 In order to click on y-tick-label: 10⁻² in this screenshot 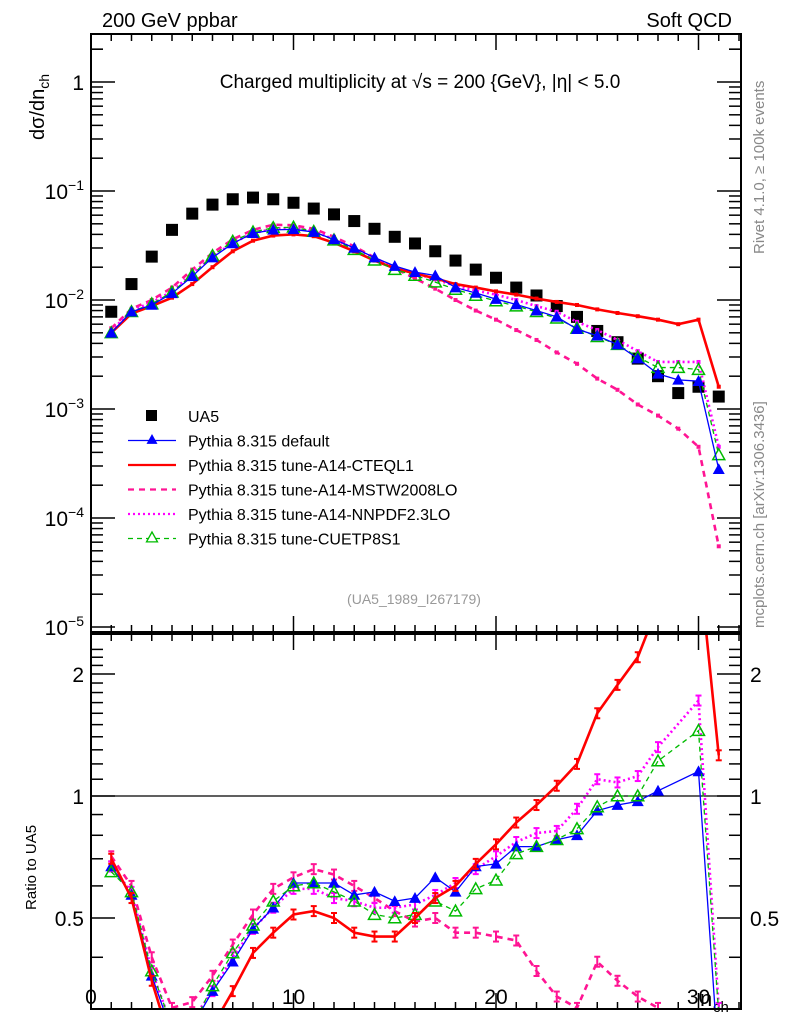, I will do `click(65, 299)`.